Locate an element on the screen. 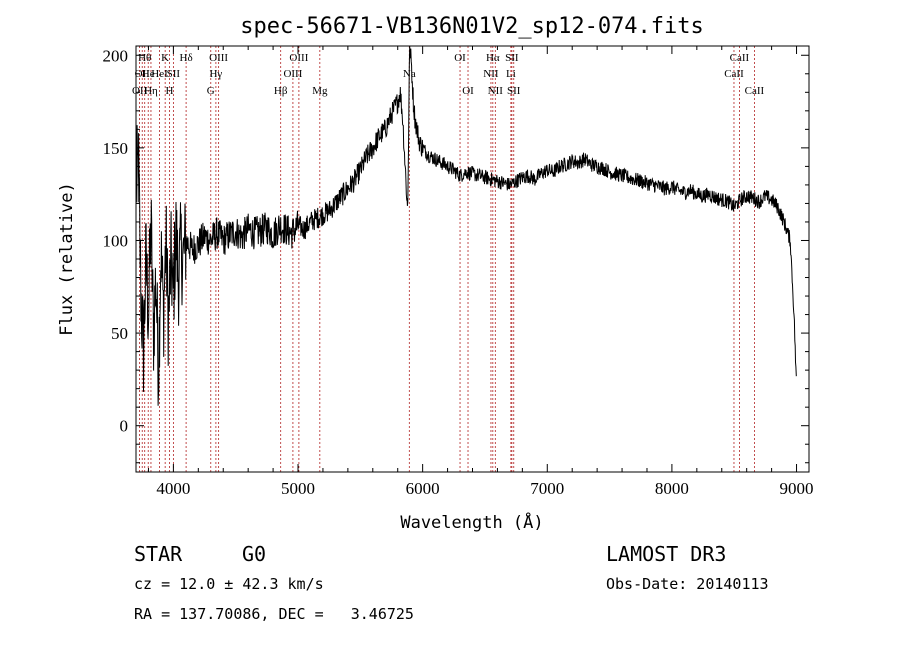 The image size is (900, 649). line-label: OII is located at coordinates (143, 74).